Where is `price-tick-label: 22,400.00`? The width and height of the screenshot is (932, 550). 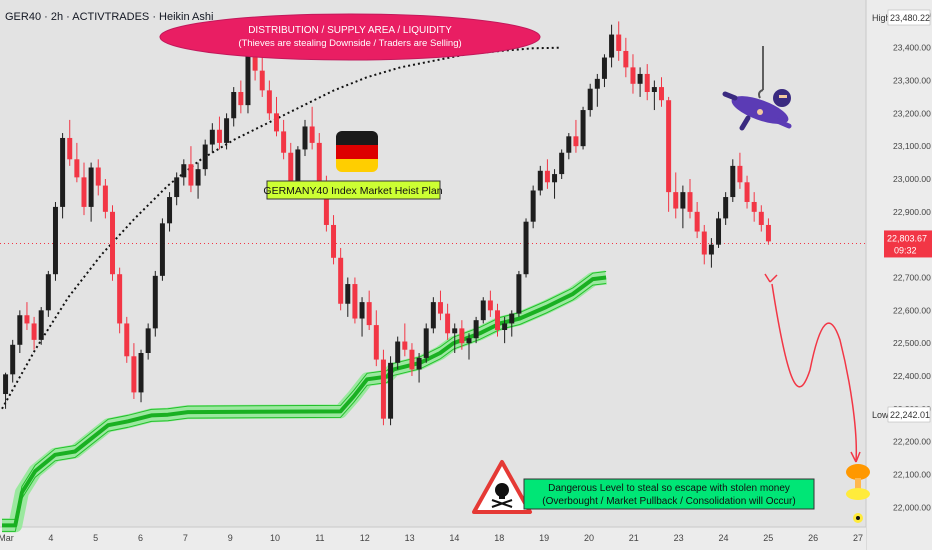
price-tick-label: 22,400.00 is located at coordinates (912, 376).